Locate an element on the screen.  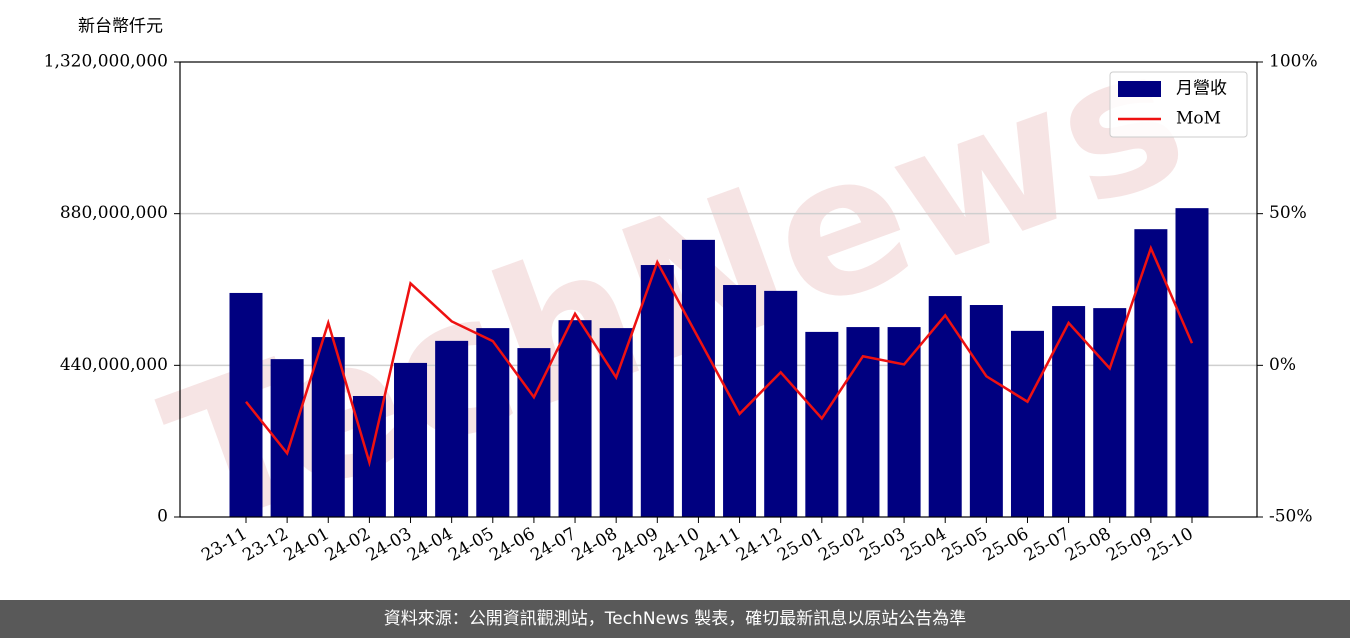
x-tick-label: 25-03 is located at coordinates (882, 545).